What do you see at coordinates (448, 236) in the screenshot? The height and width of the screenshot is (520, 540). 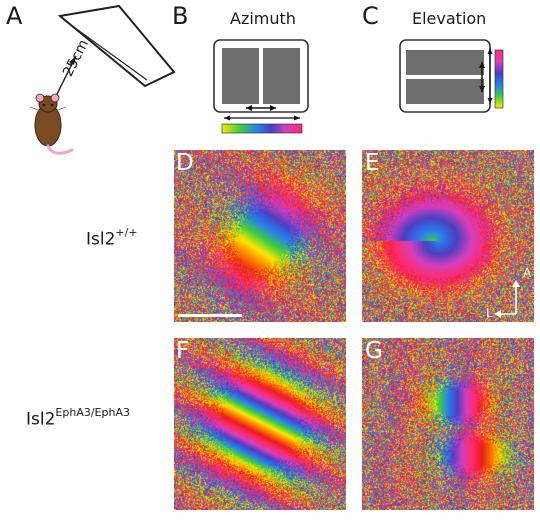 I see `elevation-map-wildtype` at bounding box center [448, 236].